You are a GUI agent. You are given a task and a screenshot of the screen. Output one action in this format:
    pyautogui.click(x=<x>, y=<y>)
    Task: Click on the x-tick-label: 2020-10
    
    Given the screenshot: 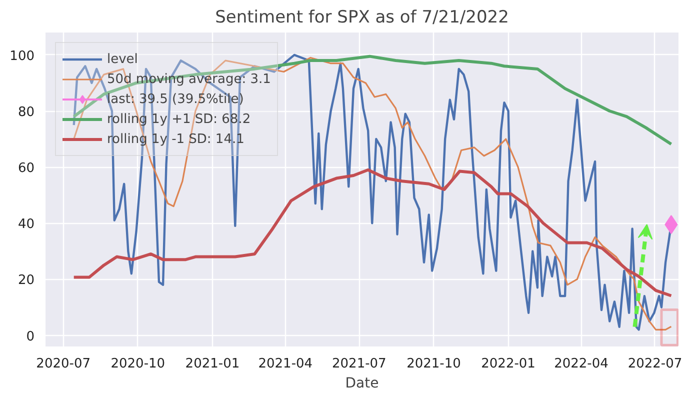 What is the action you would take?
    pyautogui.click(x=138, y=364)
    